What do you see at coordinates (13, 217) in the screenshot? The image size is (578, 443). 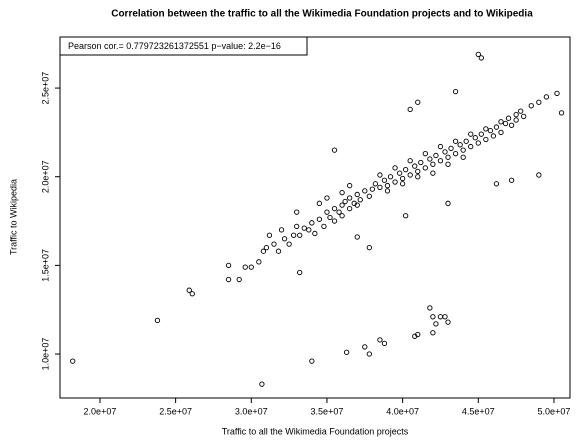 I see `y-axis-label: Traffic to Wikipedia` at bounding box center [13, 217].